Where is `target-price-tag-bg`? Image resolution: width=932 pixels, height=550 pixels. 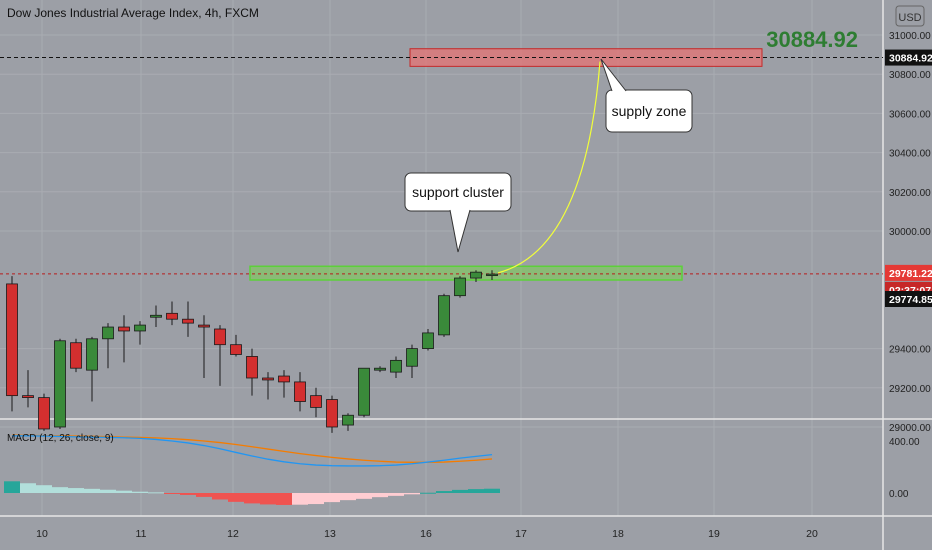 target-price-tag-bg is located at coordinates (908, 57).